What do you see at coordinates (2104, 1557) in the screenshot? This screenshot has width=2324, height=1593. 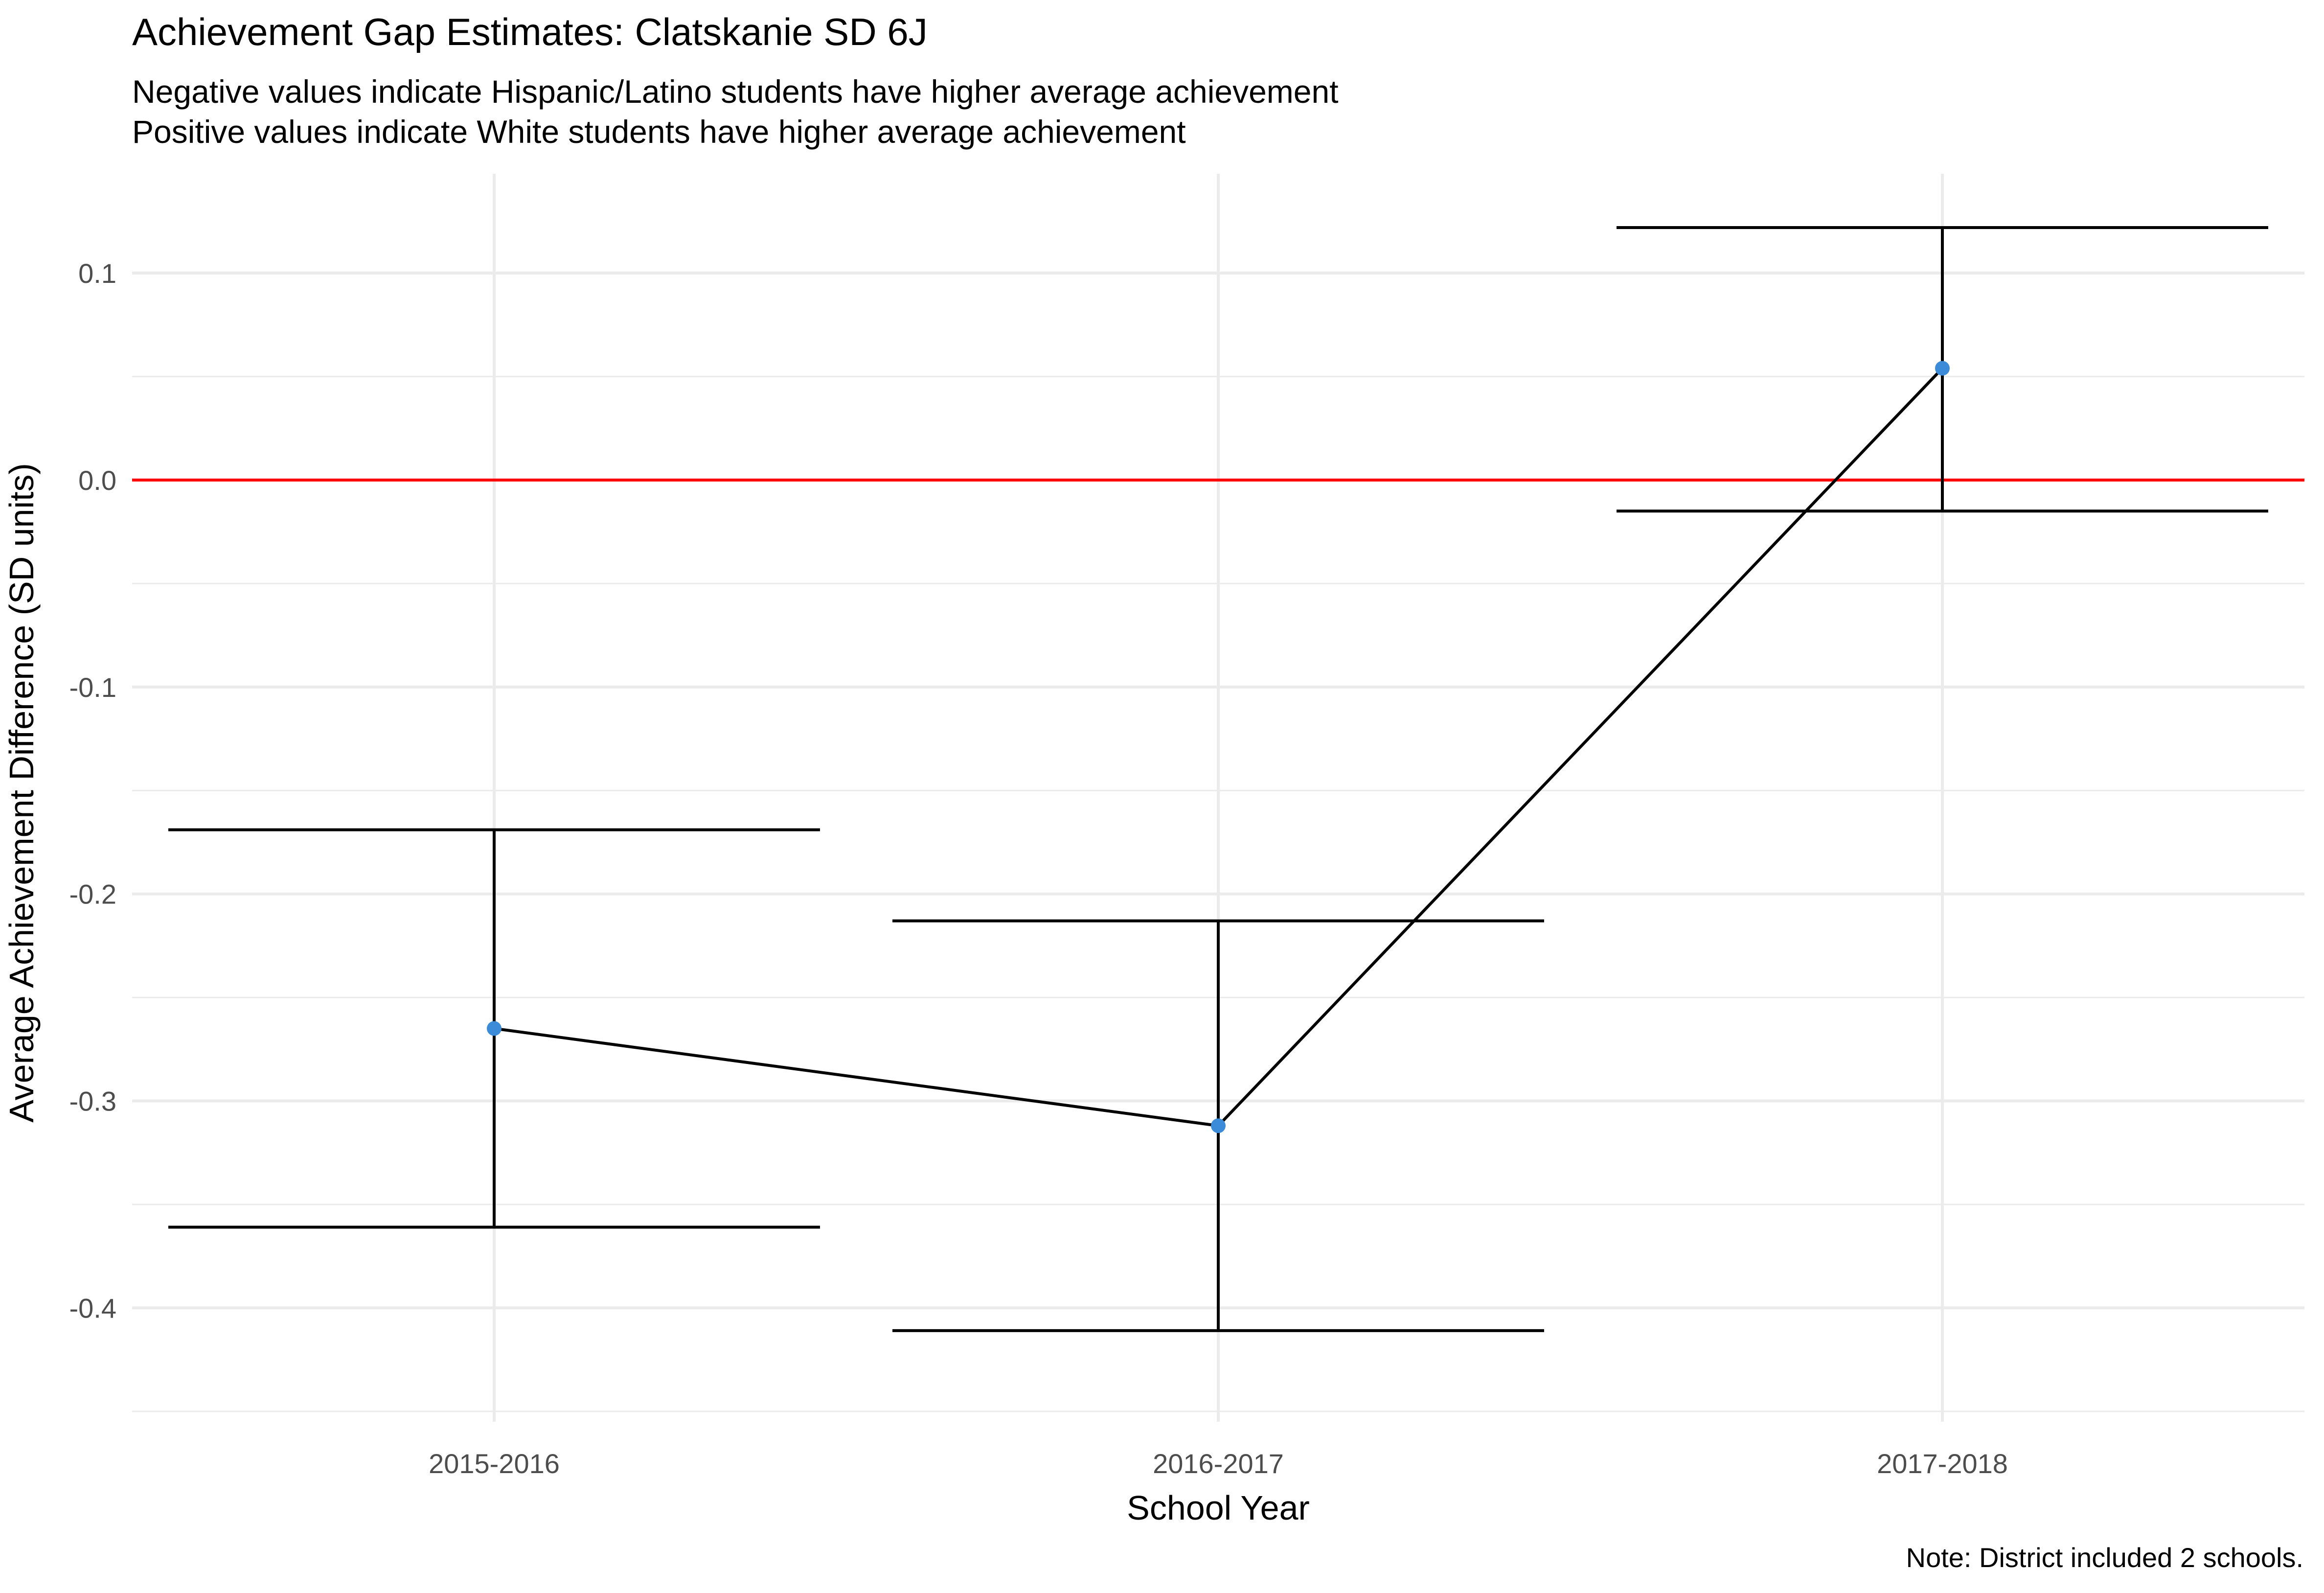 I see `chart-caption: Note: District included 2 schools.` at bounding box center [2104, 1557].